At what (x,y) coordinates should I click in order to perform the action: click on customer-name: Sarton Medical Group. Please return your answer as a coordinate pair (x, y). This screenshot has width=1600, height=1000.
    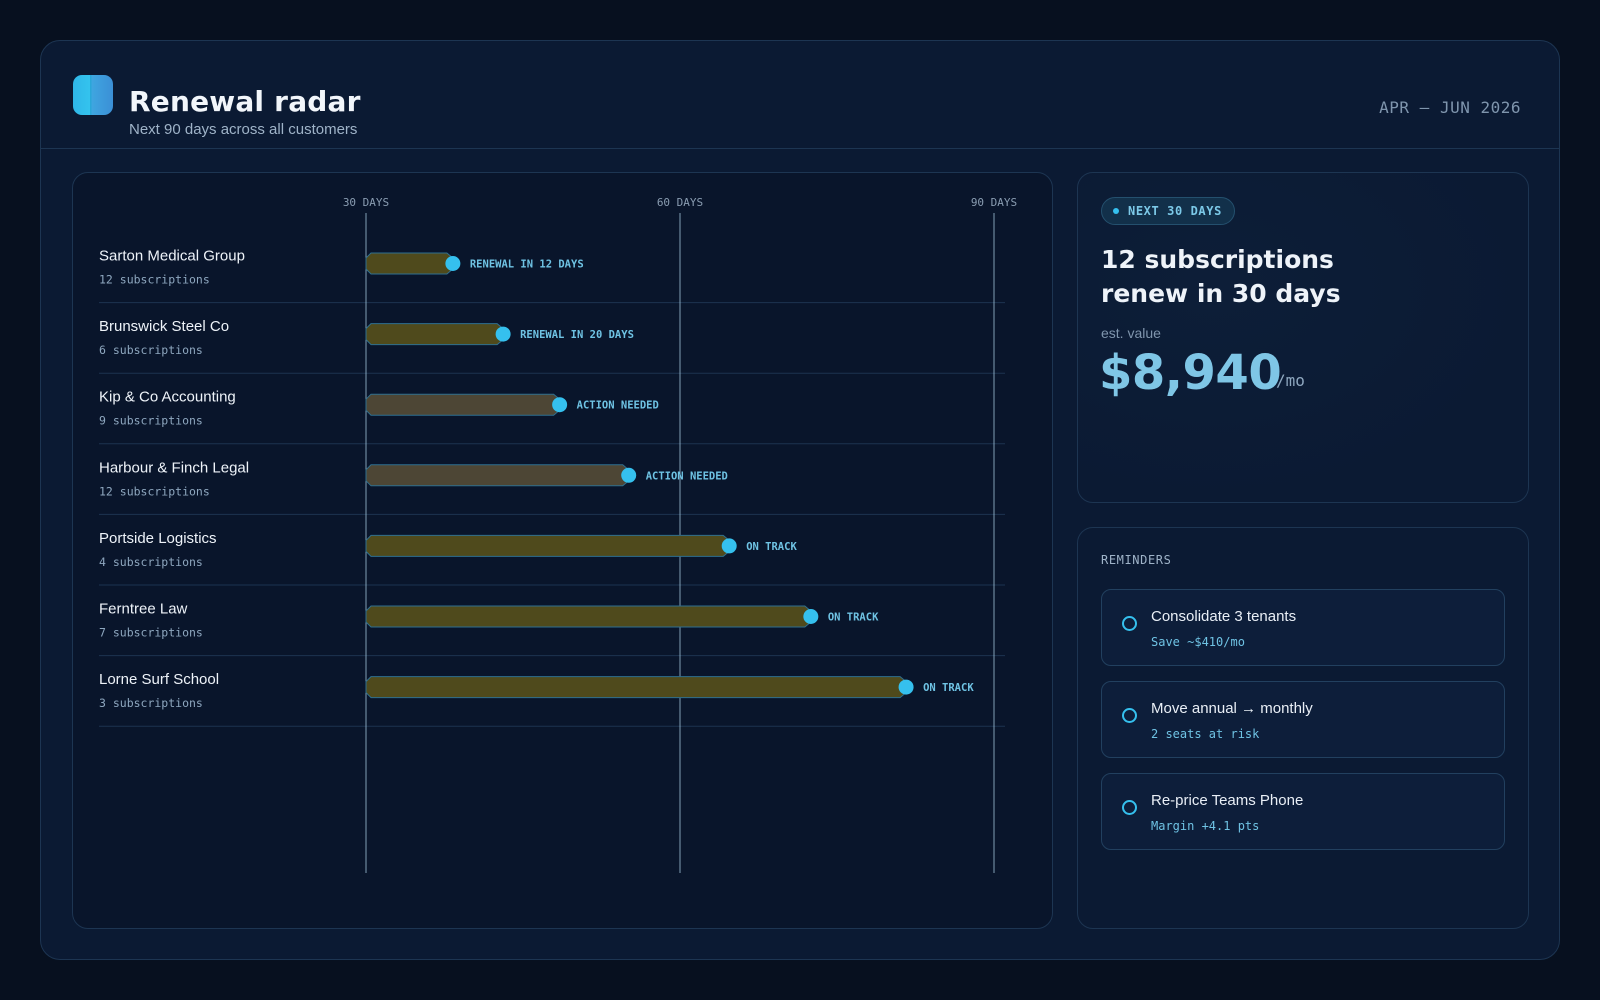
    Looking at the image, I should click on (172, 256).